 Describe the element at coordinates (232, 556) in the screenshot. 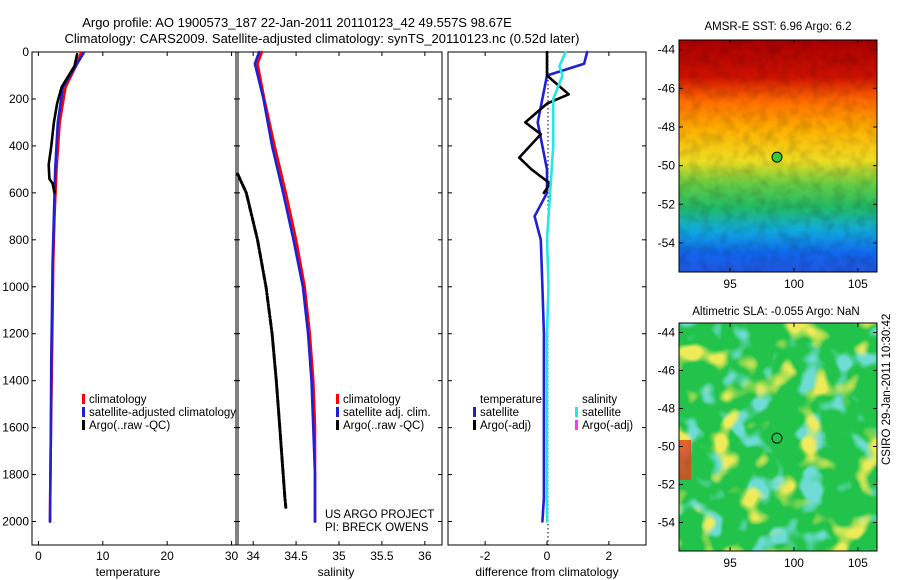

I see `x-tick-label: 30` at that location.